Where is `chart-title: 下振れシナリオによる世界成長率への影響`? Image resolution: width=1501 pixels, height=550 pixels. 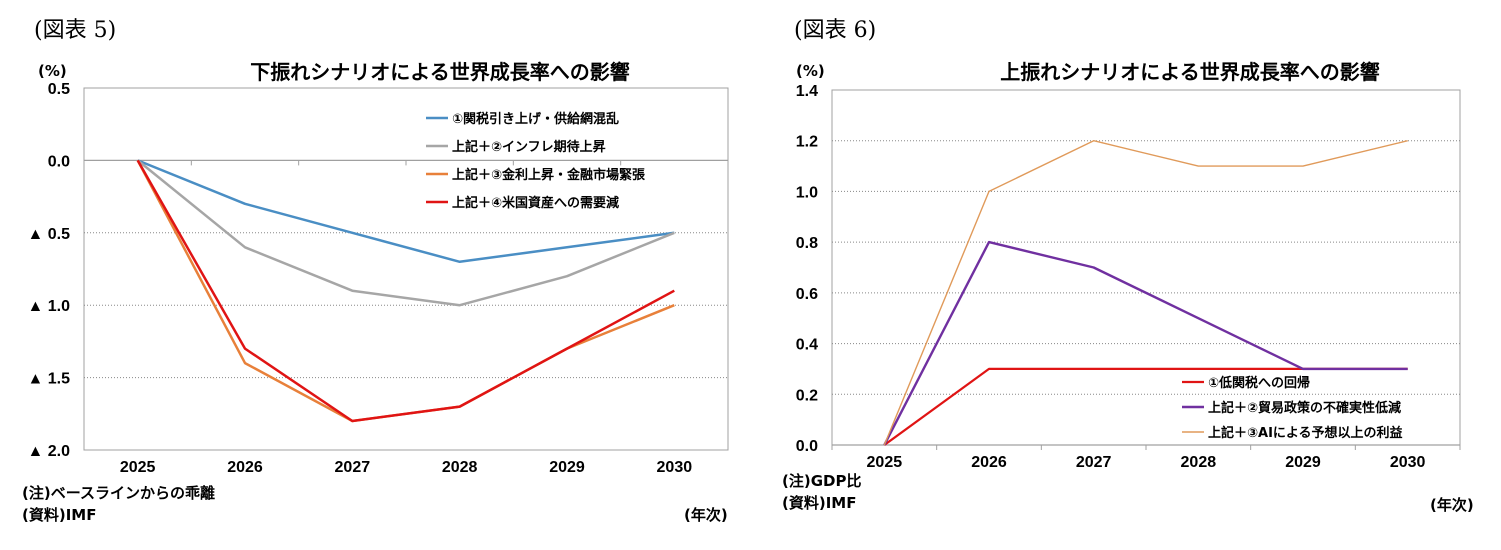 chart-title: 下振れシナリオによる世界成長率への影響 is located at coordinates (440, 72).